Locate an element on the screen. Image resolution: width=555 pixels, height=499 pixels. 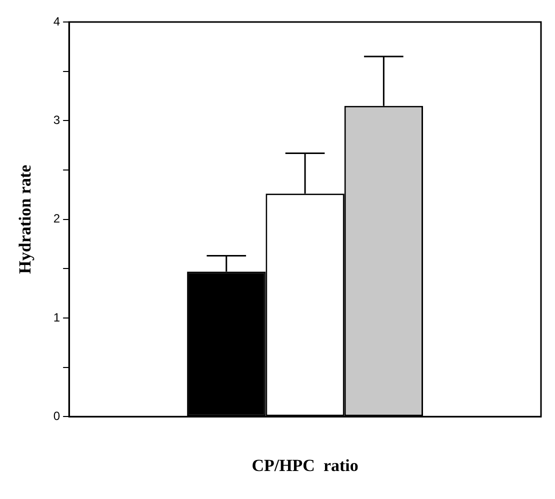
x-axis-title: CP/HPC ratio is located at coordinates (305, 466).